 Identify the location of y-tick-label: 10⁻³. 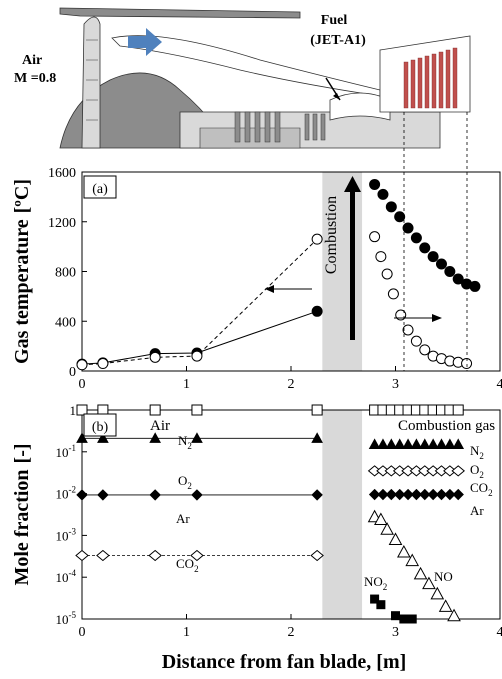
(66, 534).